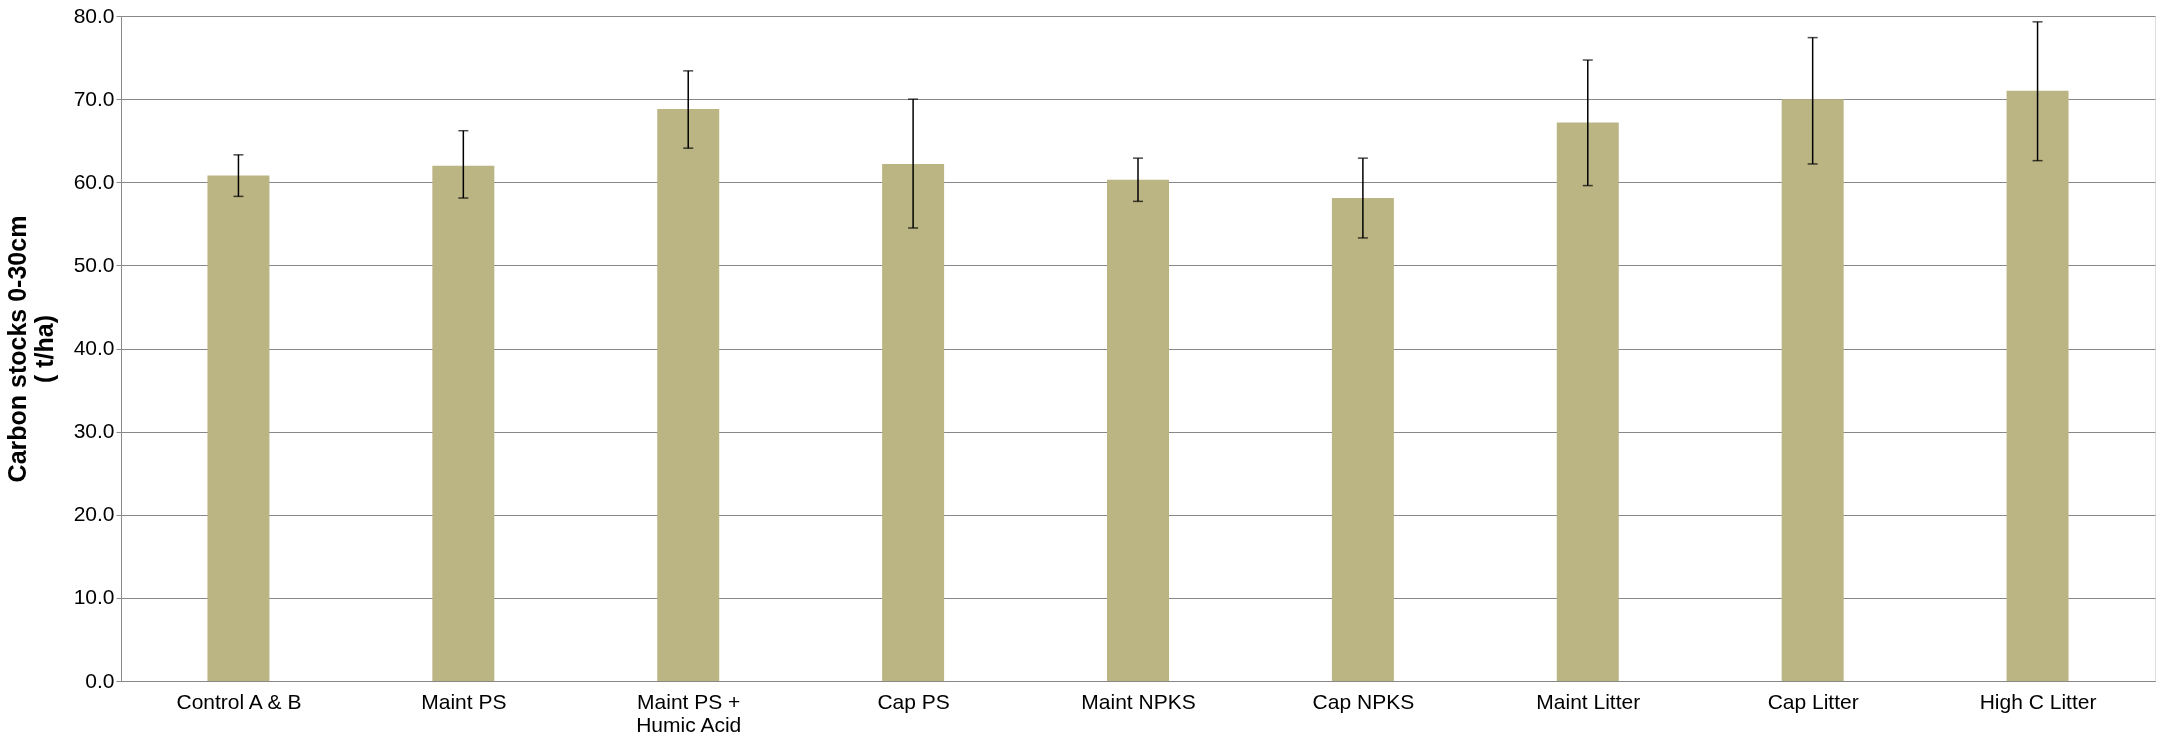 The image size is (2169, 749). I want to click on y-axis-title: Carbon stocks 0-30cm ( t/ha), so click(30, 349).